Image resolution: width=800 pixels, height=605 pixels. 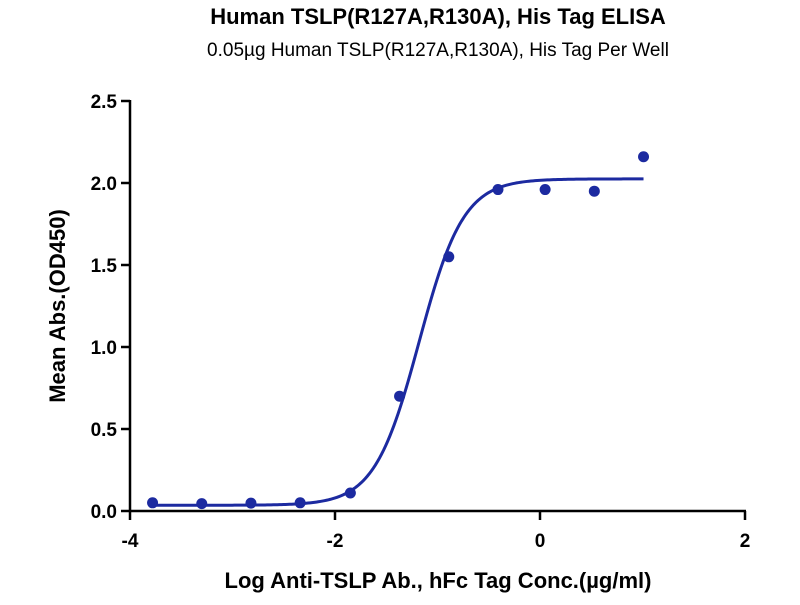 I want to click on y-tick-label: 0.0, so click(x=104, y=512).